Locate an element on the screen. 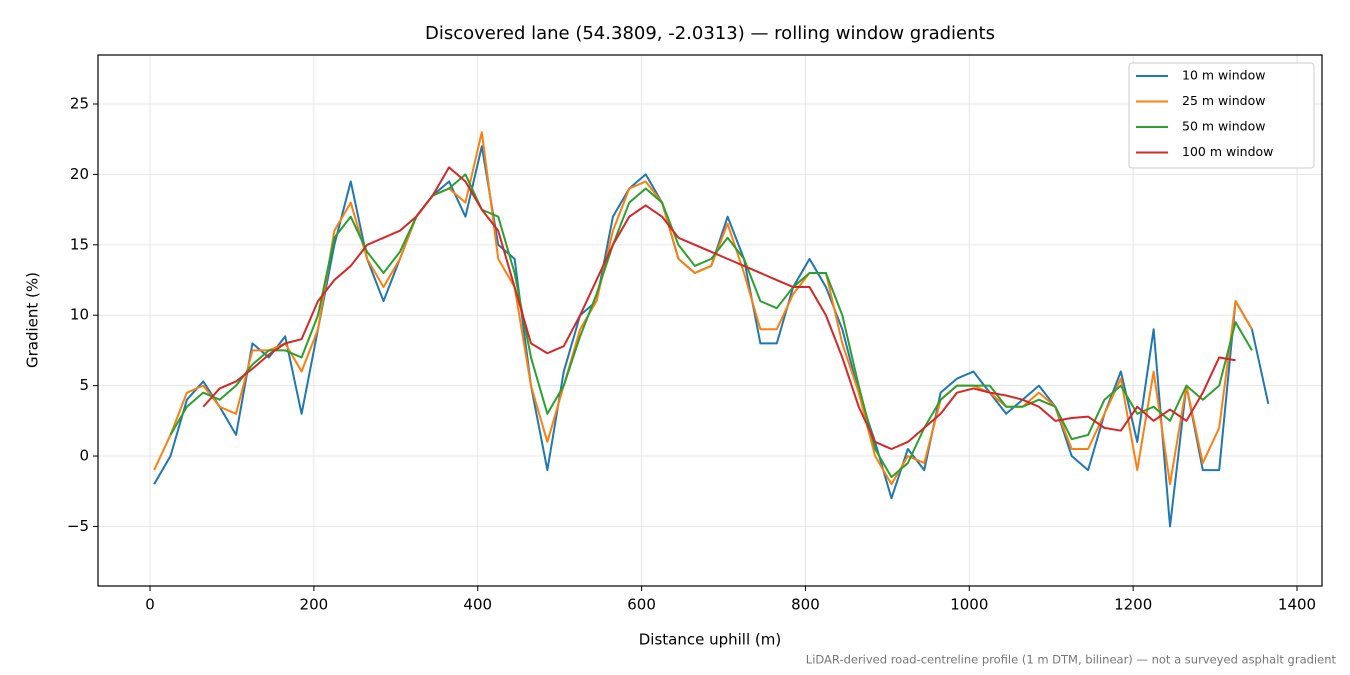 The width and height of the screenshot is (1350, 675). legend-label: 100 m window is located at coordinates (1227, 151).